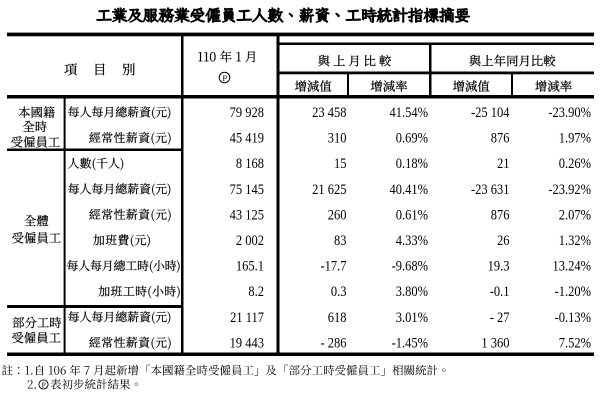 This screenshot has width=600, height=400. What do you see at coordinates (250, 266) in the screenshot?
I see `svg-text: 165.1` at bounding box center [250, 266].